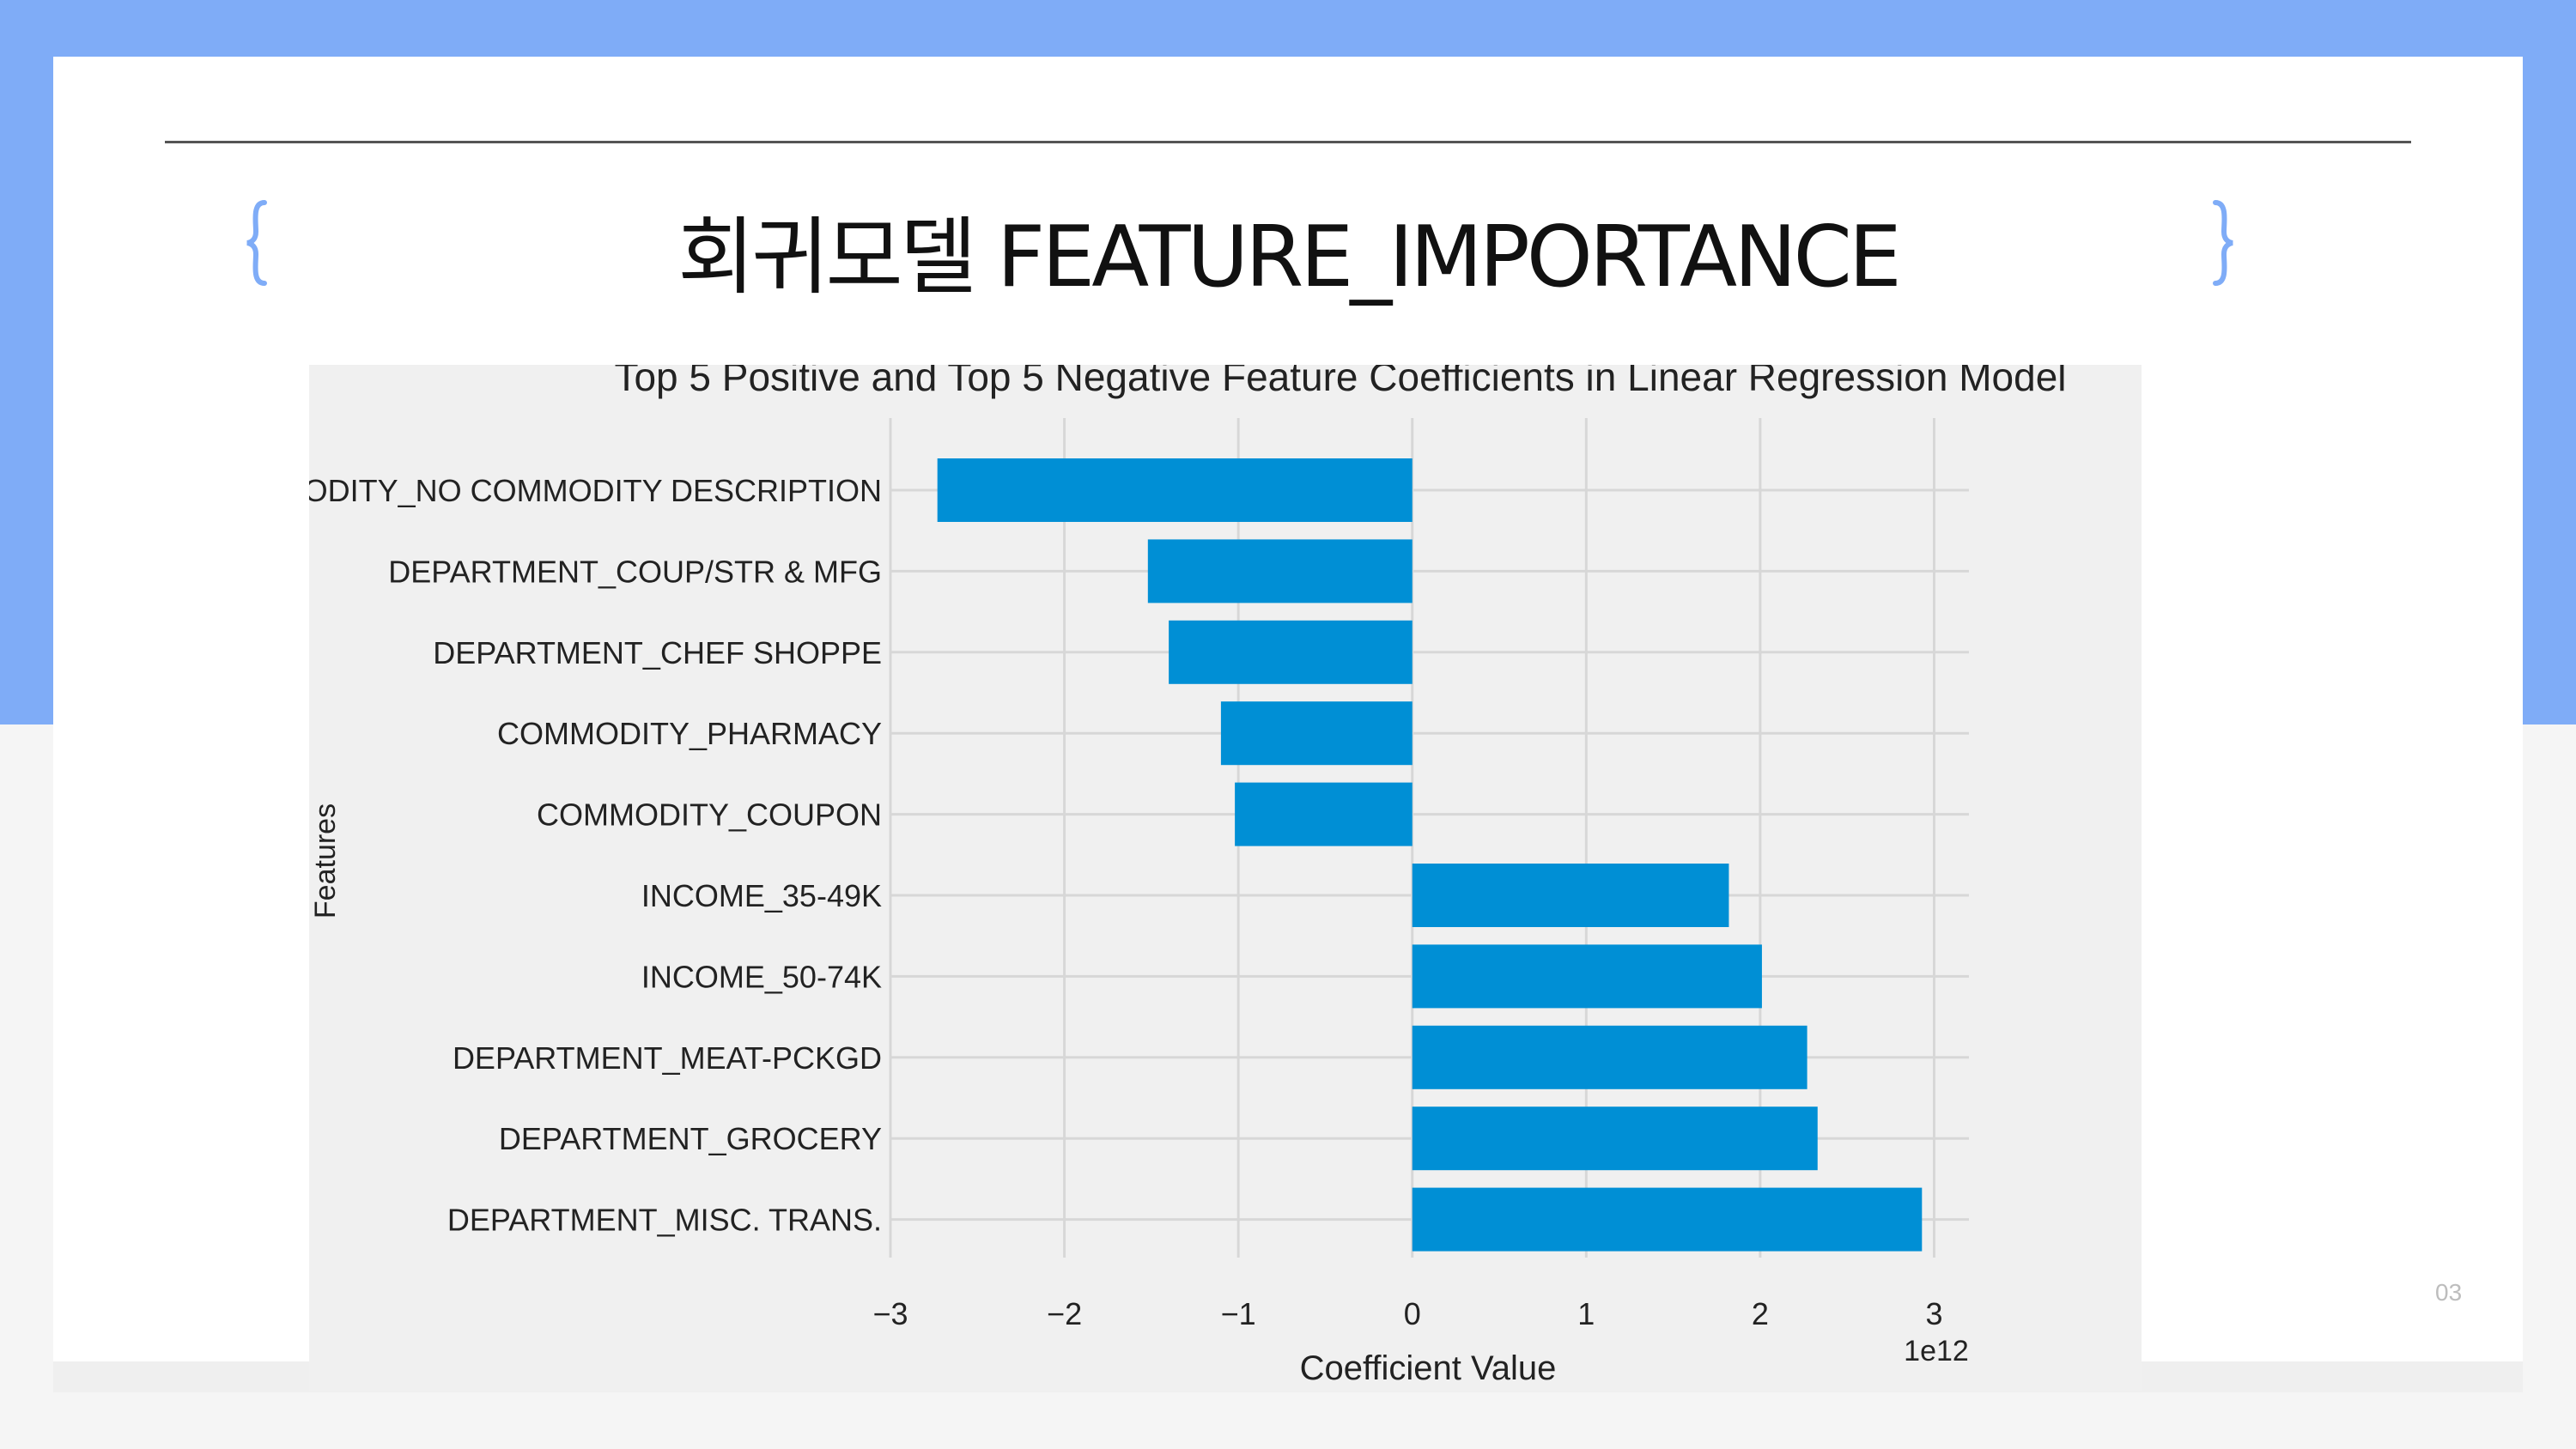  What do you see at coordinates (1412, 1313) in the screenshot?
I see `x-tick-label: 0` at bounding box center [1412, 1313].